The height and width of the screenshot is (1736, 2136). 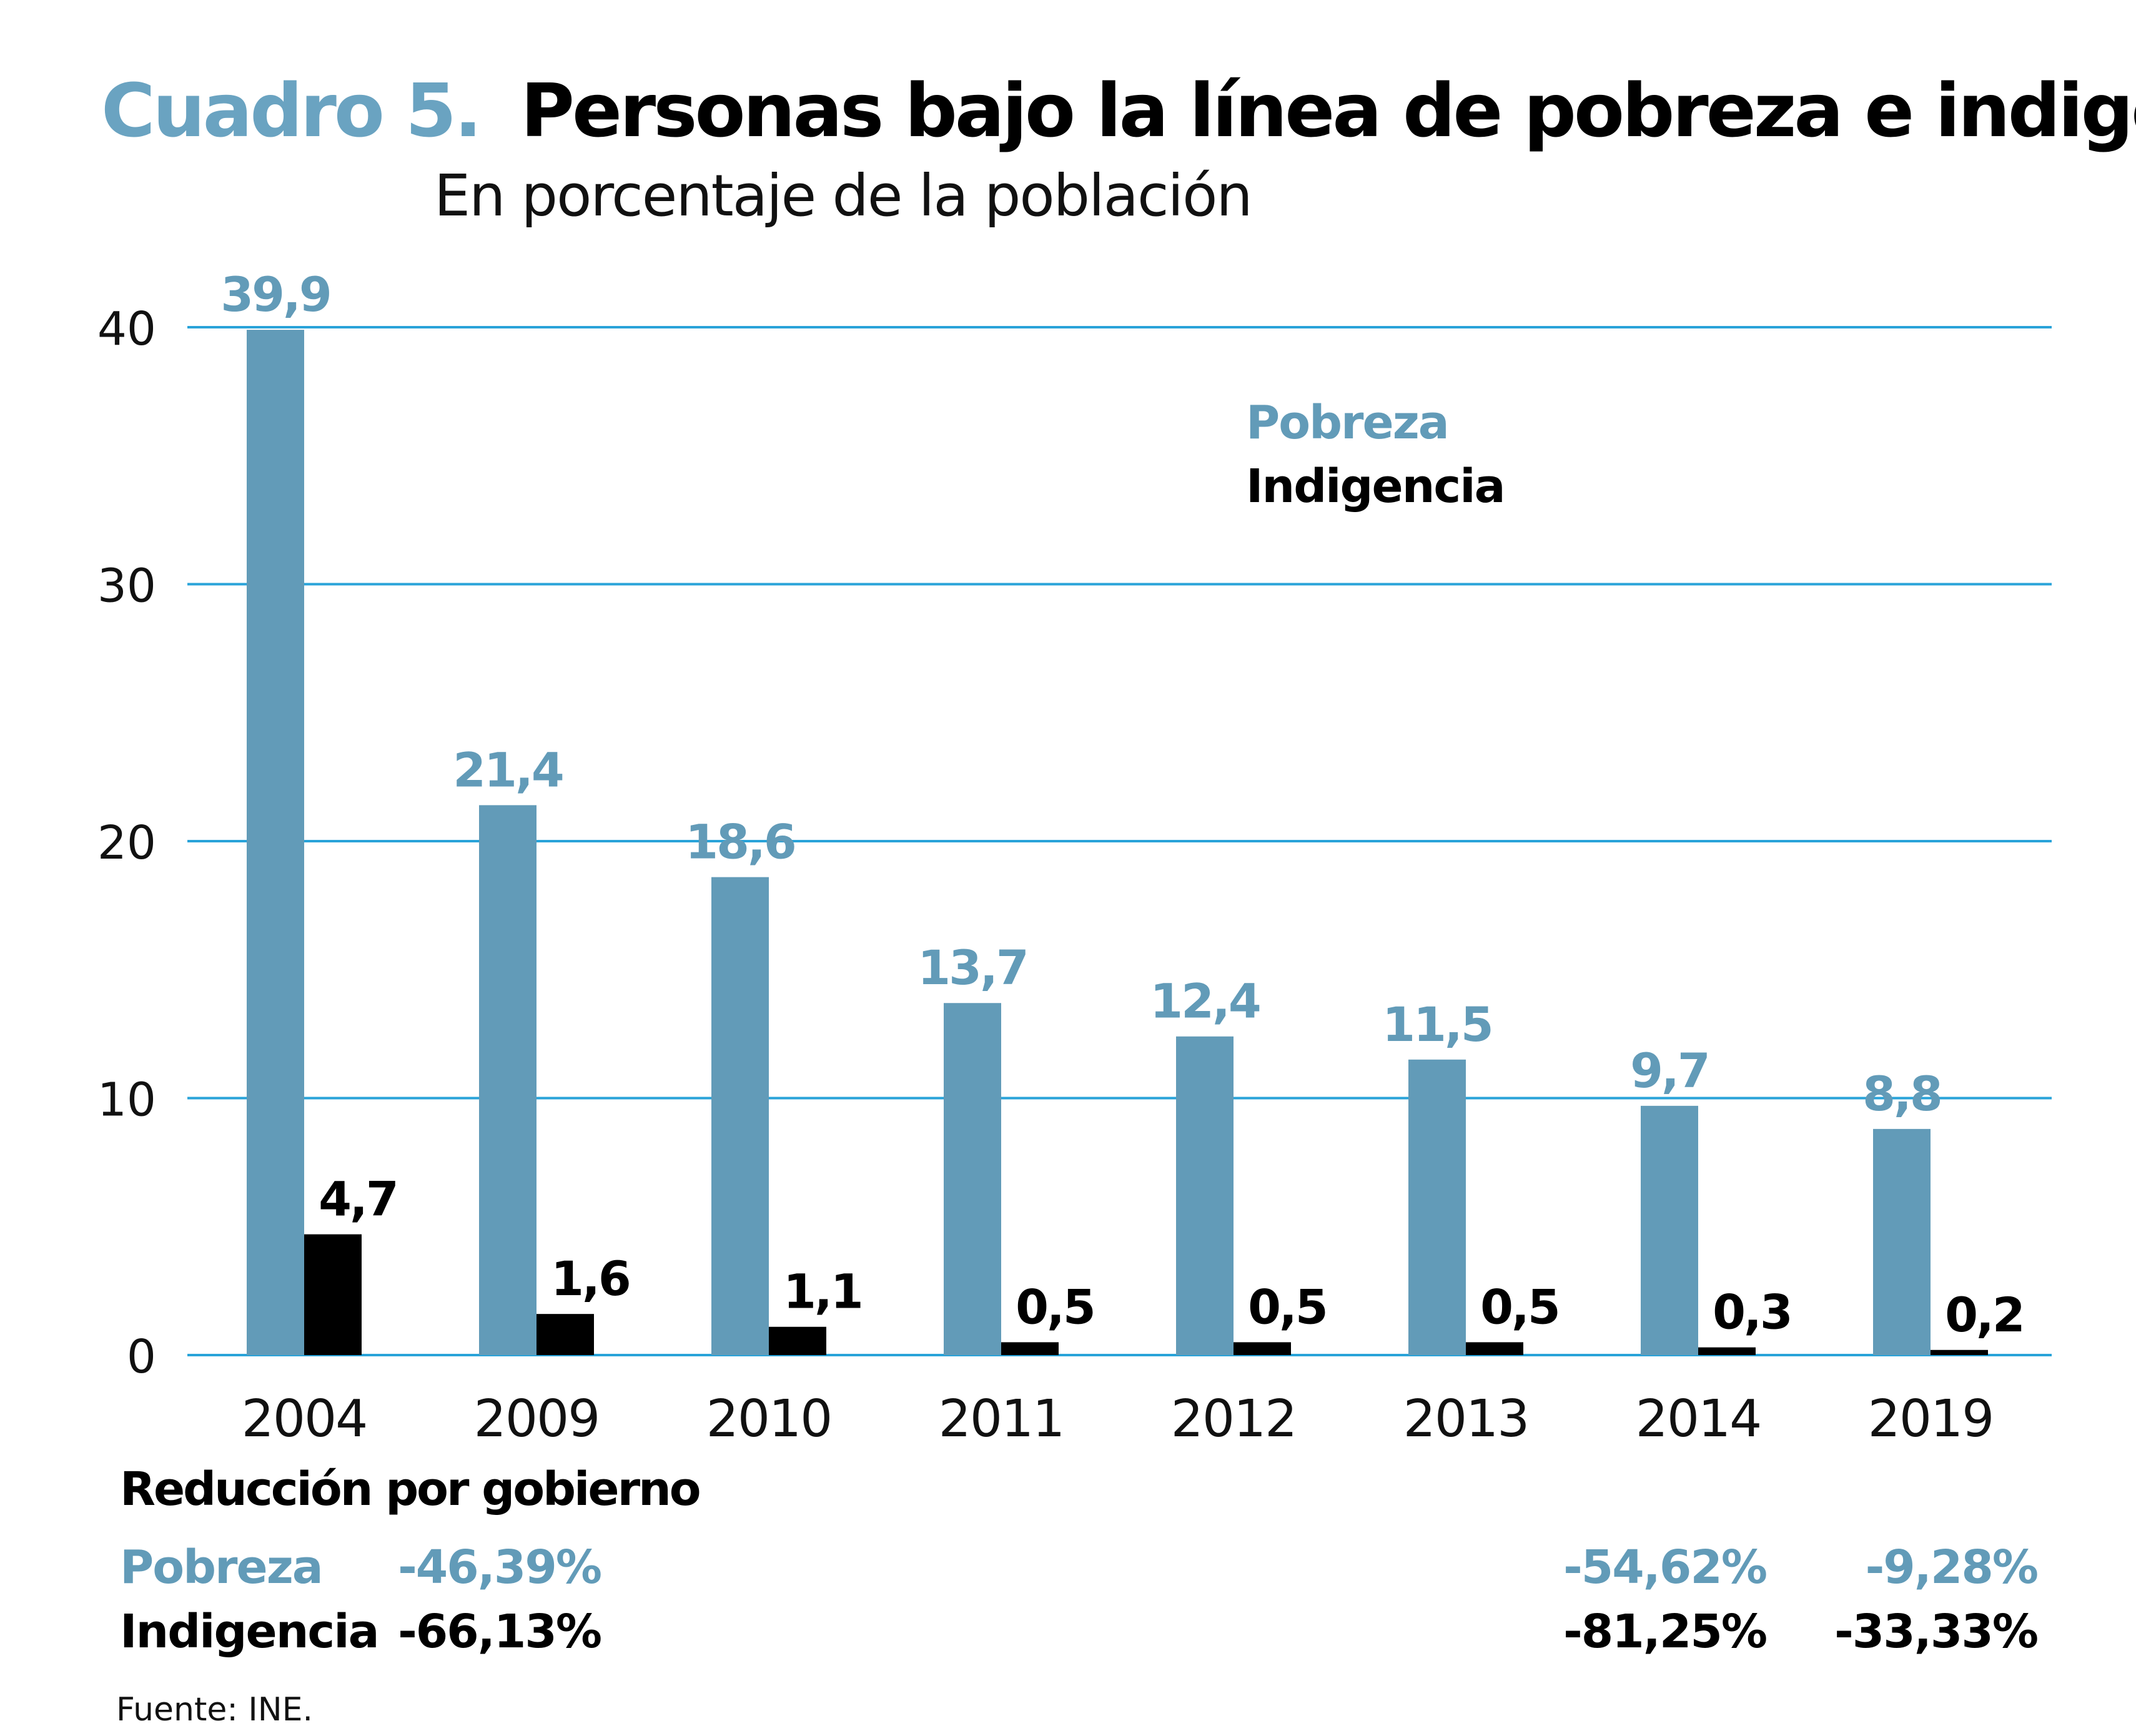 What do you see at coordinates (127, 329) in the screenshot?
I see `y-tick-label: 40` at bounding box center [127, 329].